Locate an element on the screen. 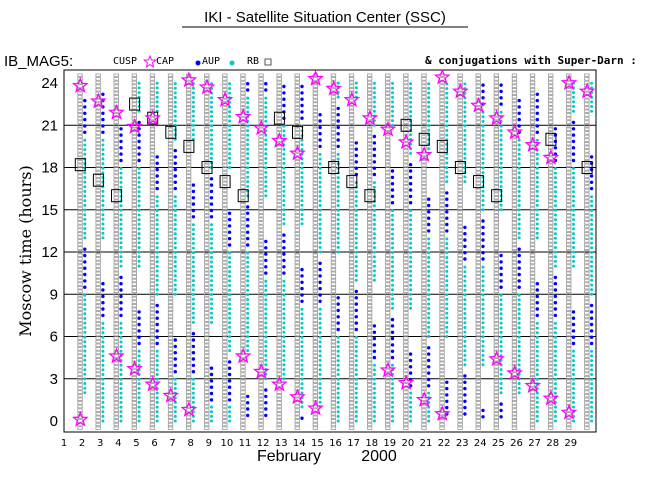 The image size is (650, 500). cusp-star is located at coordinates (261, 127).